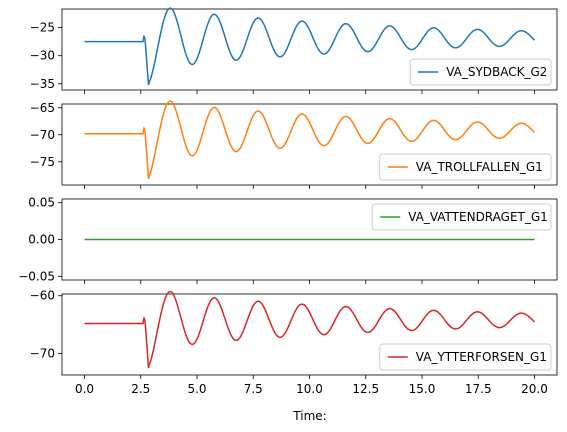 The height and width of the screenshot is (432, 567). I want to click on legend: VA_VATTENDRAGET_G1, so click(461, 217).